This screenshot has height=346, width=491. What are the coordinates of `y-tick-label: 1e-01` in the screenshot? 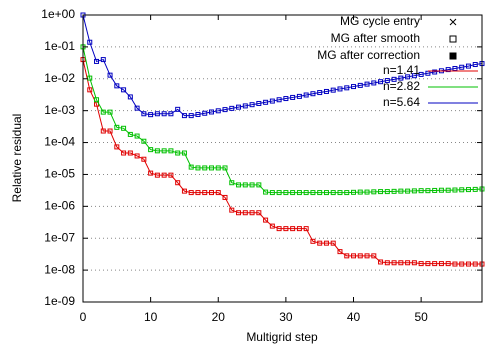 It's located at (59, 46).